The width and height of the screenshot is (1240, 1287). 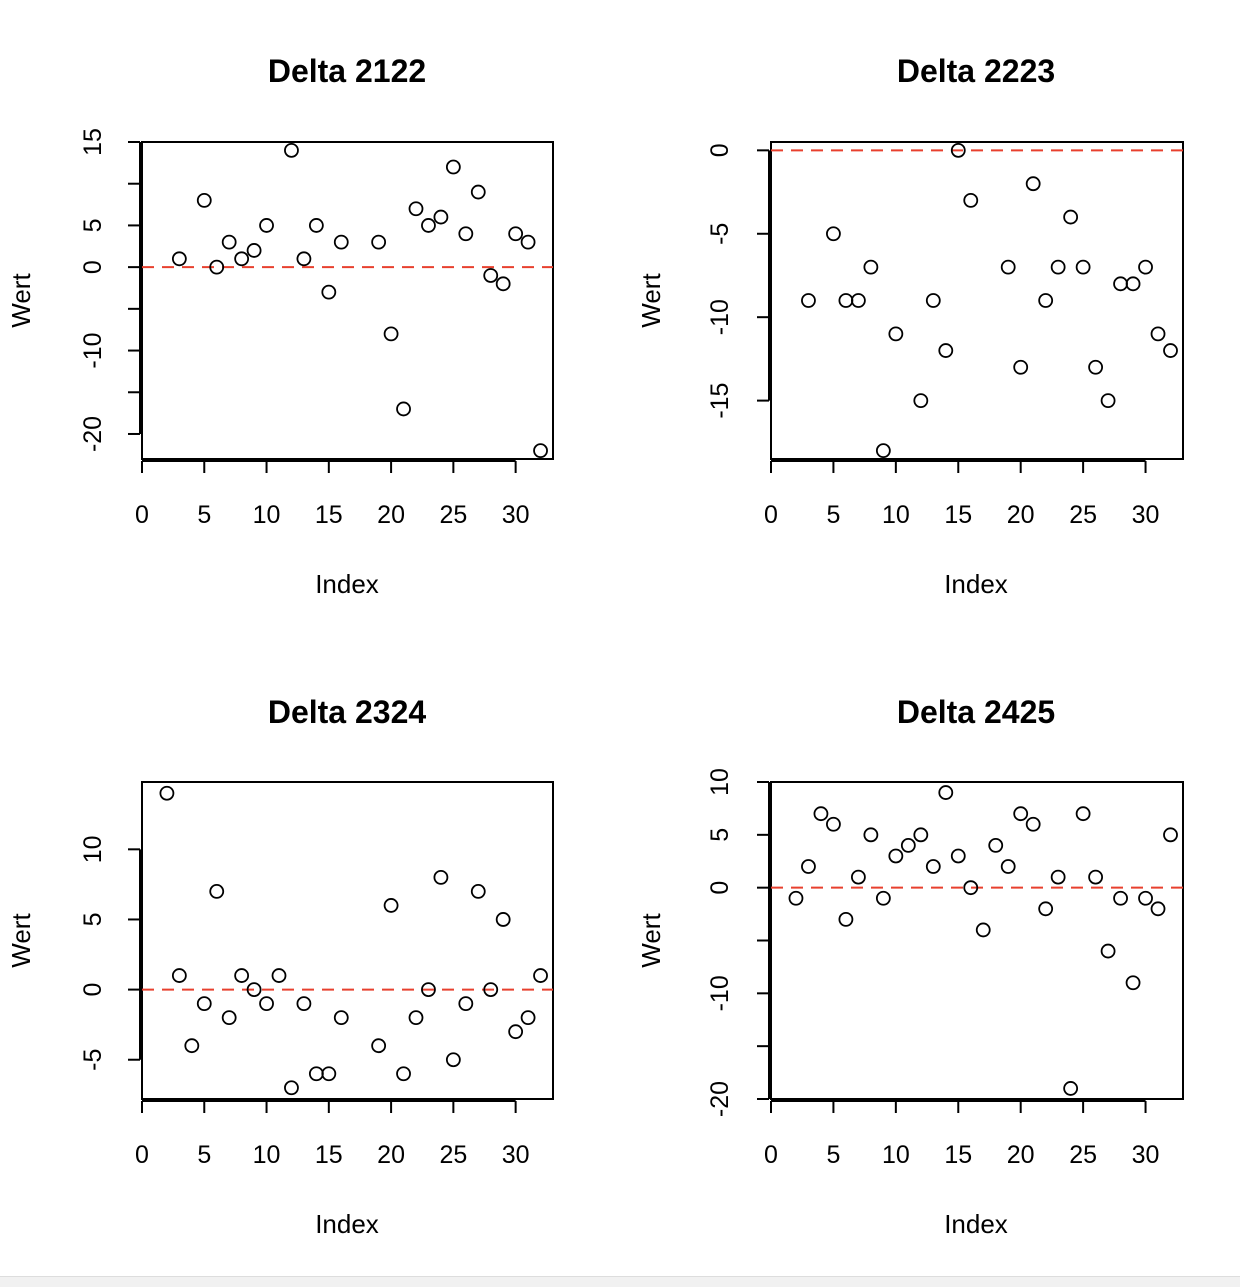 What do you see at coordinates (347, 712) in the screenshot?
I see `chart-title: Delta 2324` at bounding box center [347, 712].